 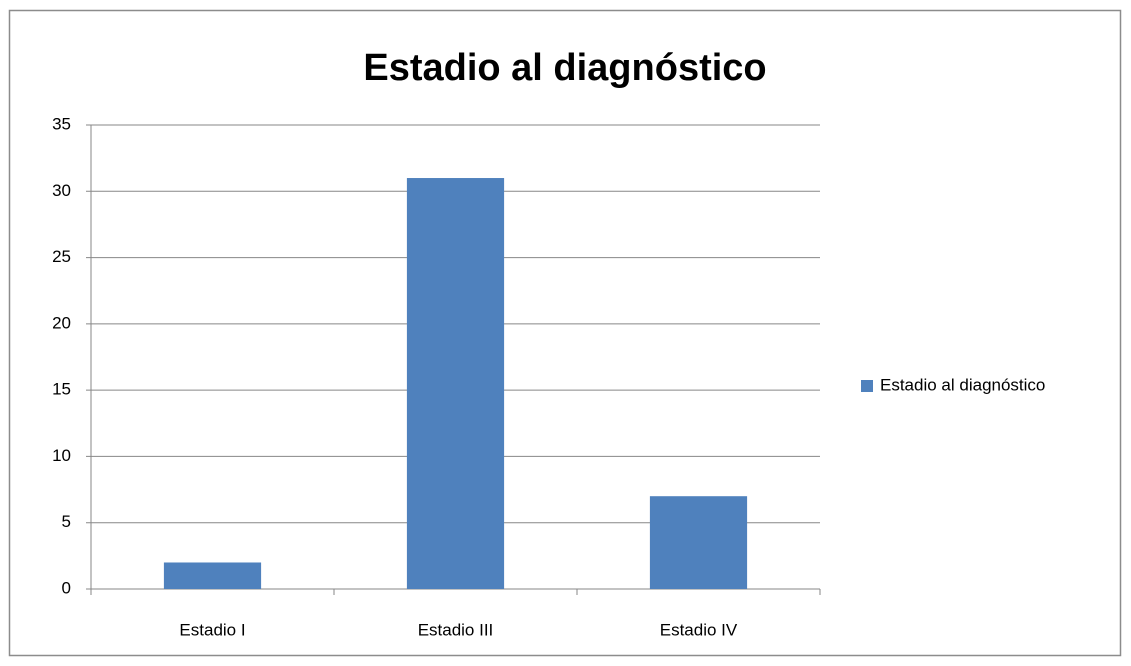 I want to click on y-tick-label: 25, so click(x=61, y=256).